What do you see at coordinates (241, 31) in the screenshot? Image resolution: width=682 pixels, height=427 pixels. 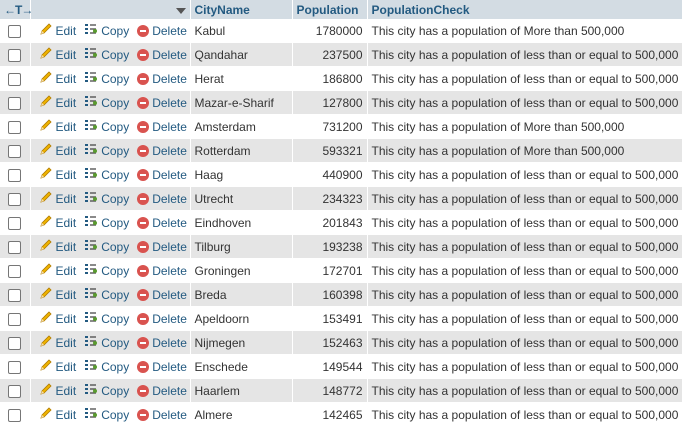 I see `cell-cityname: Kabul` at bounding box center [241, 31].